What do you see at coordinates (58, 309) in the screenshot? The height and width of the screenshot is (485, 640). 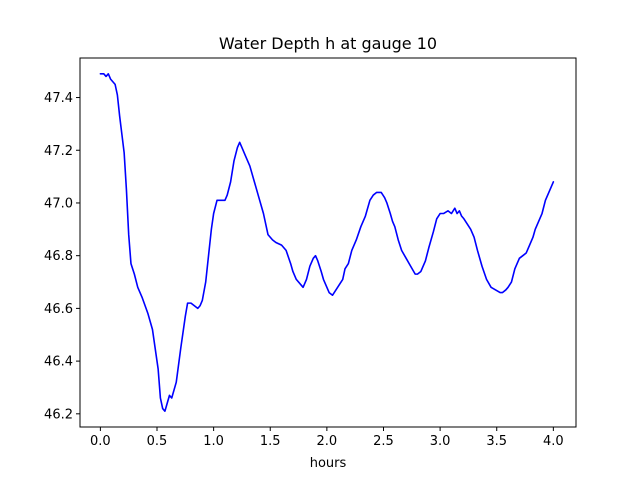 I see `y-tick-label: 46.6` at bounding box center [58, 309].